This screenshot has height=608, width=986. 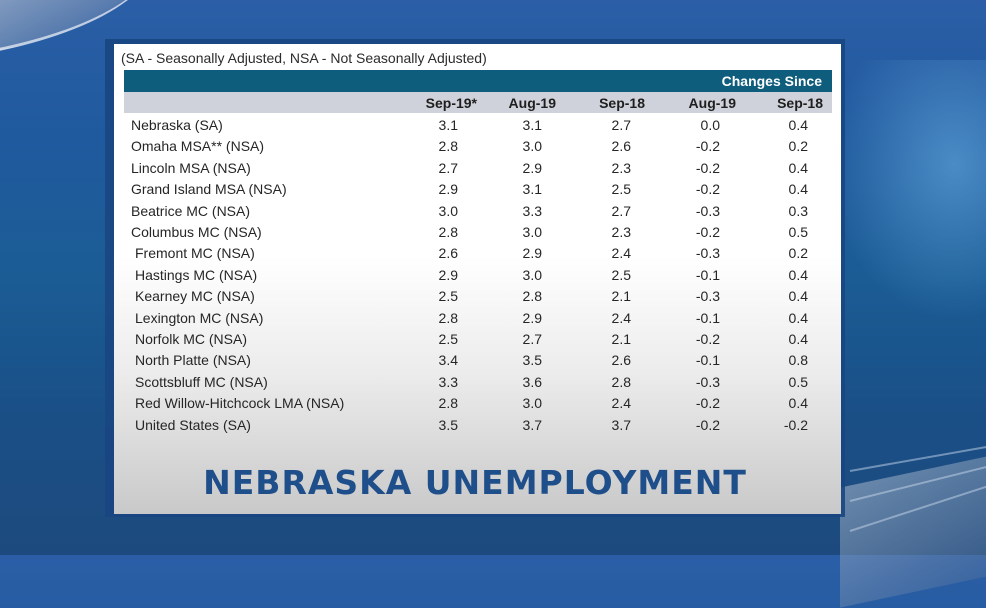 I want to click on cell-aug19: 2.8, so click(x=532, y=296).